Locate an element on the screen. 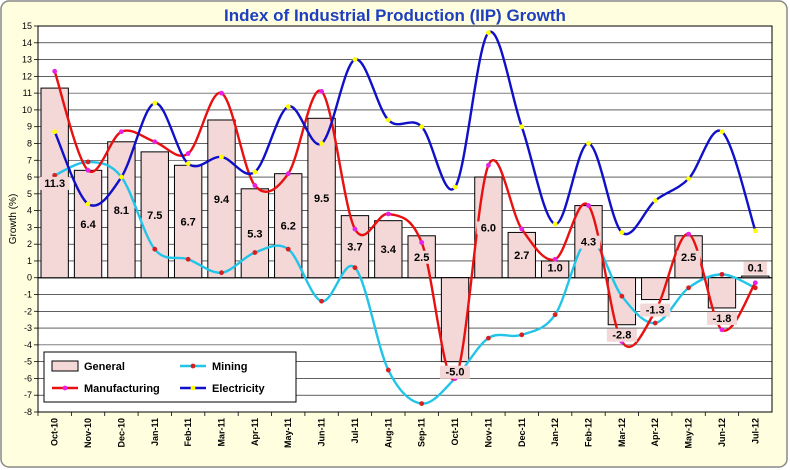  x-tick-label: Dec-10 is located at coordinates (121, 433).